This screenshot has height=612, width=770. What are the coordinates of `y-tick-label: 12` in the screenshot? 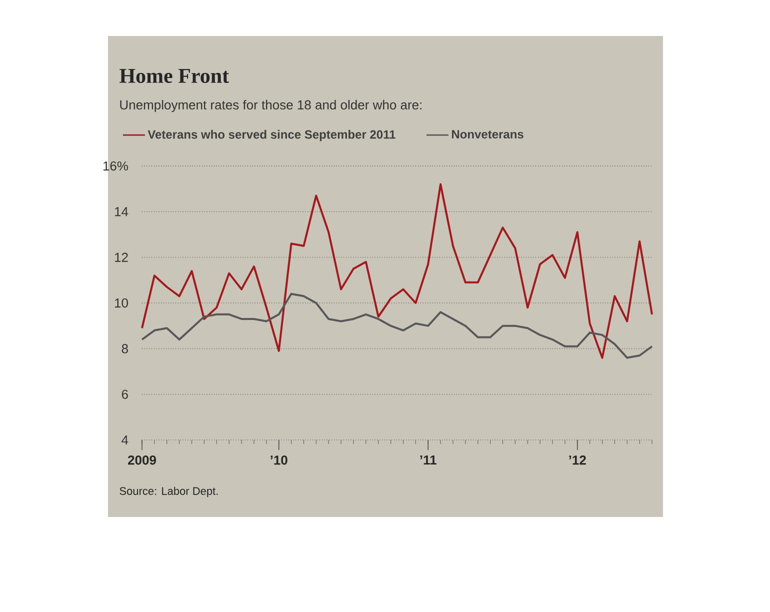 It's located at (121, 257).